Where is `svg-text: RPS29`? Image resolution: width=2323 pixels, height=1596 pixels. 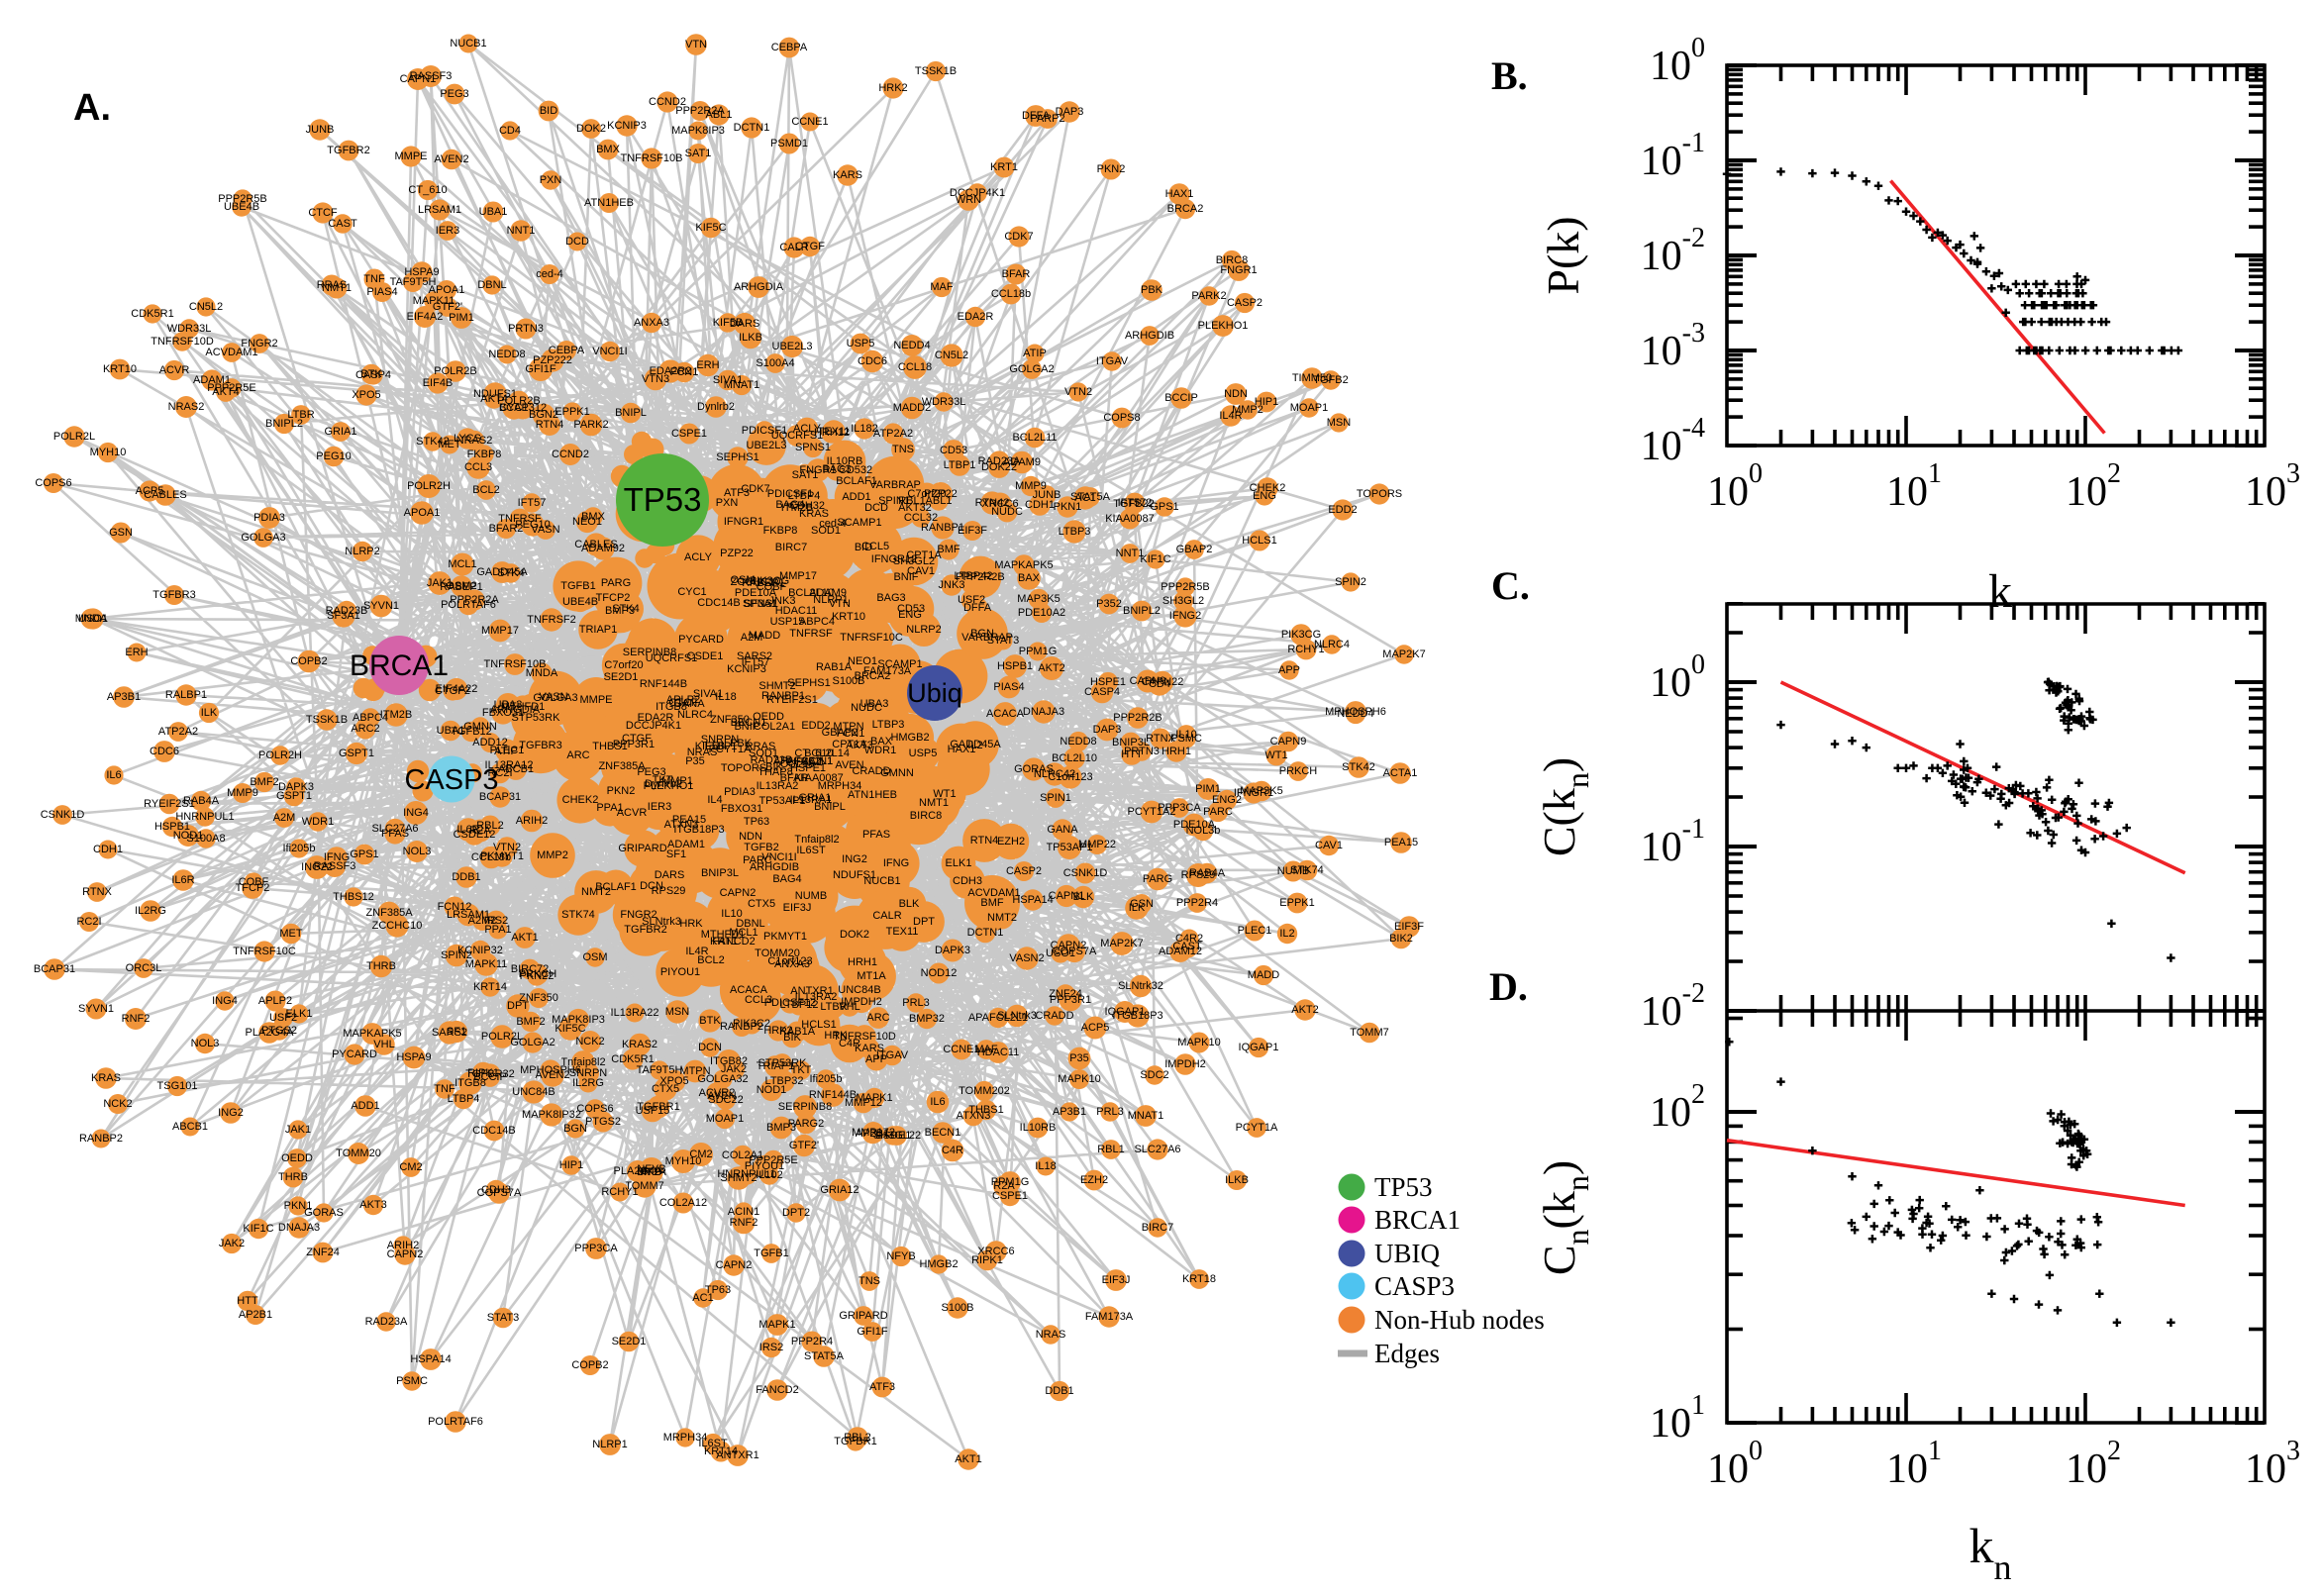
svg-text: RPS29 is located at coordinates (669, 891).